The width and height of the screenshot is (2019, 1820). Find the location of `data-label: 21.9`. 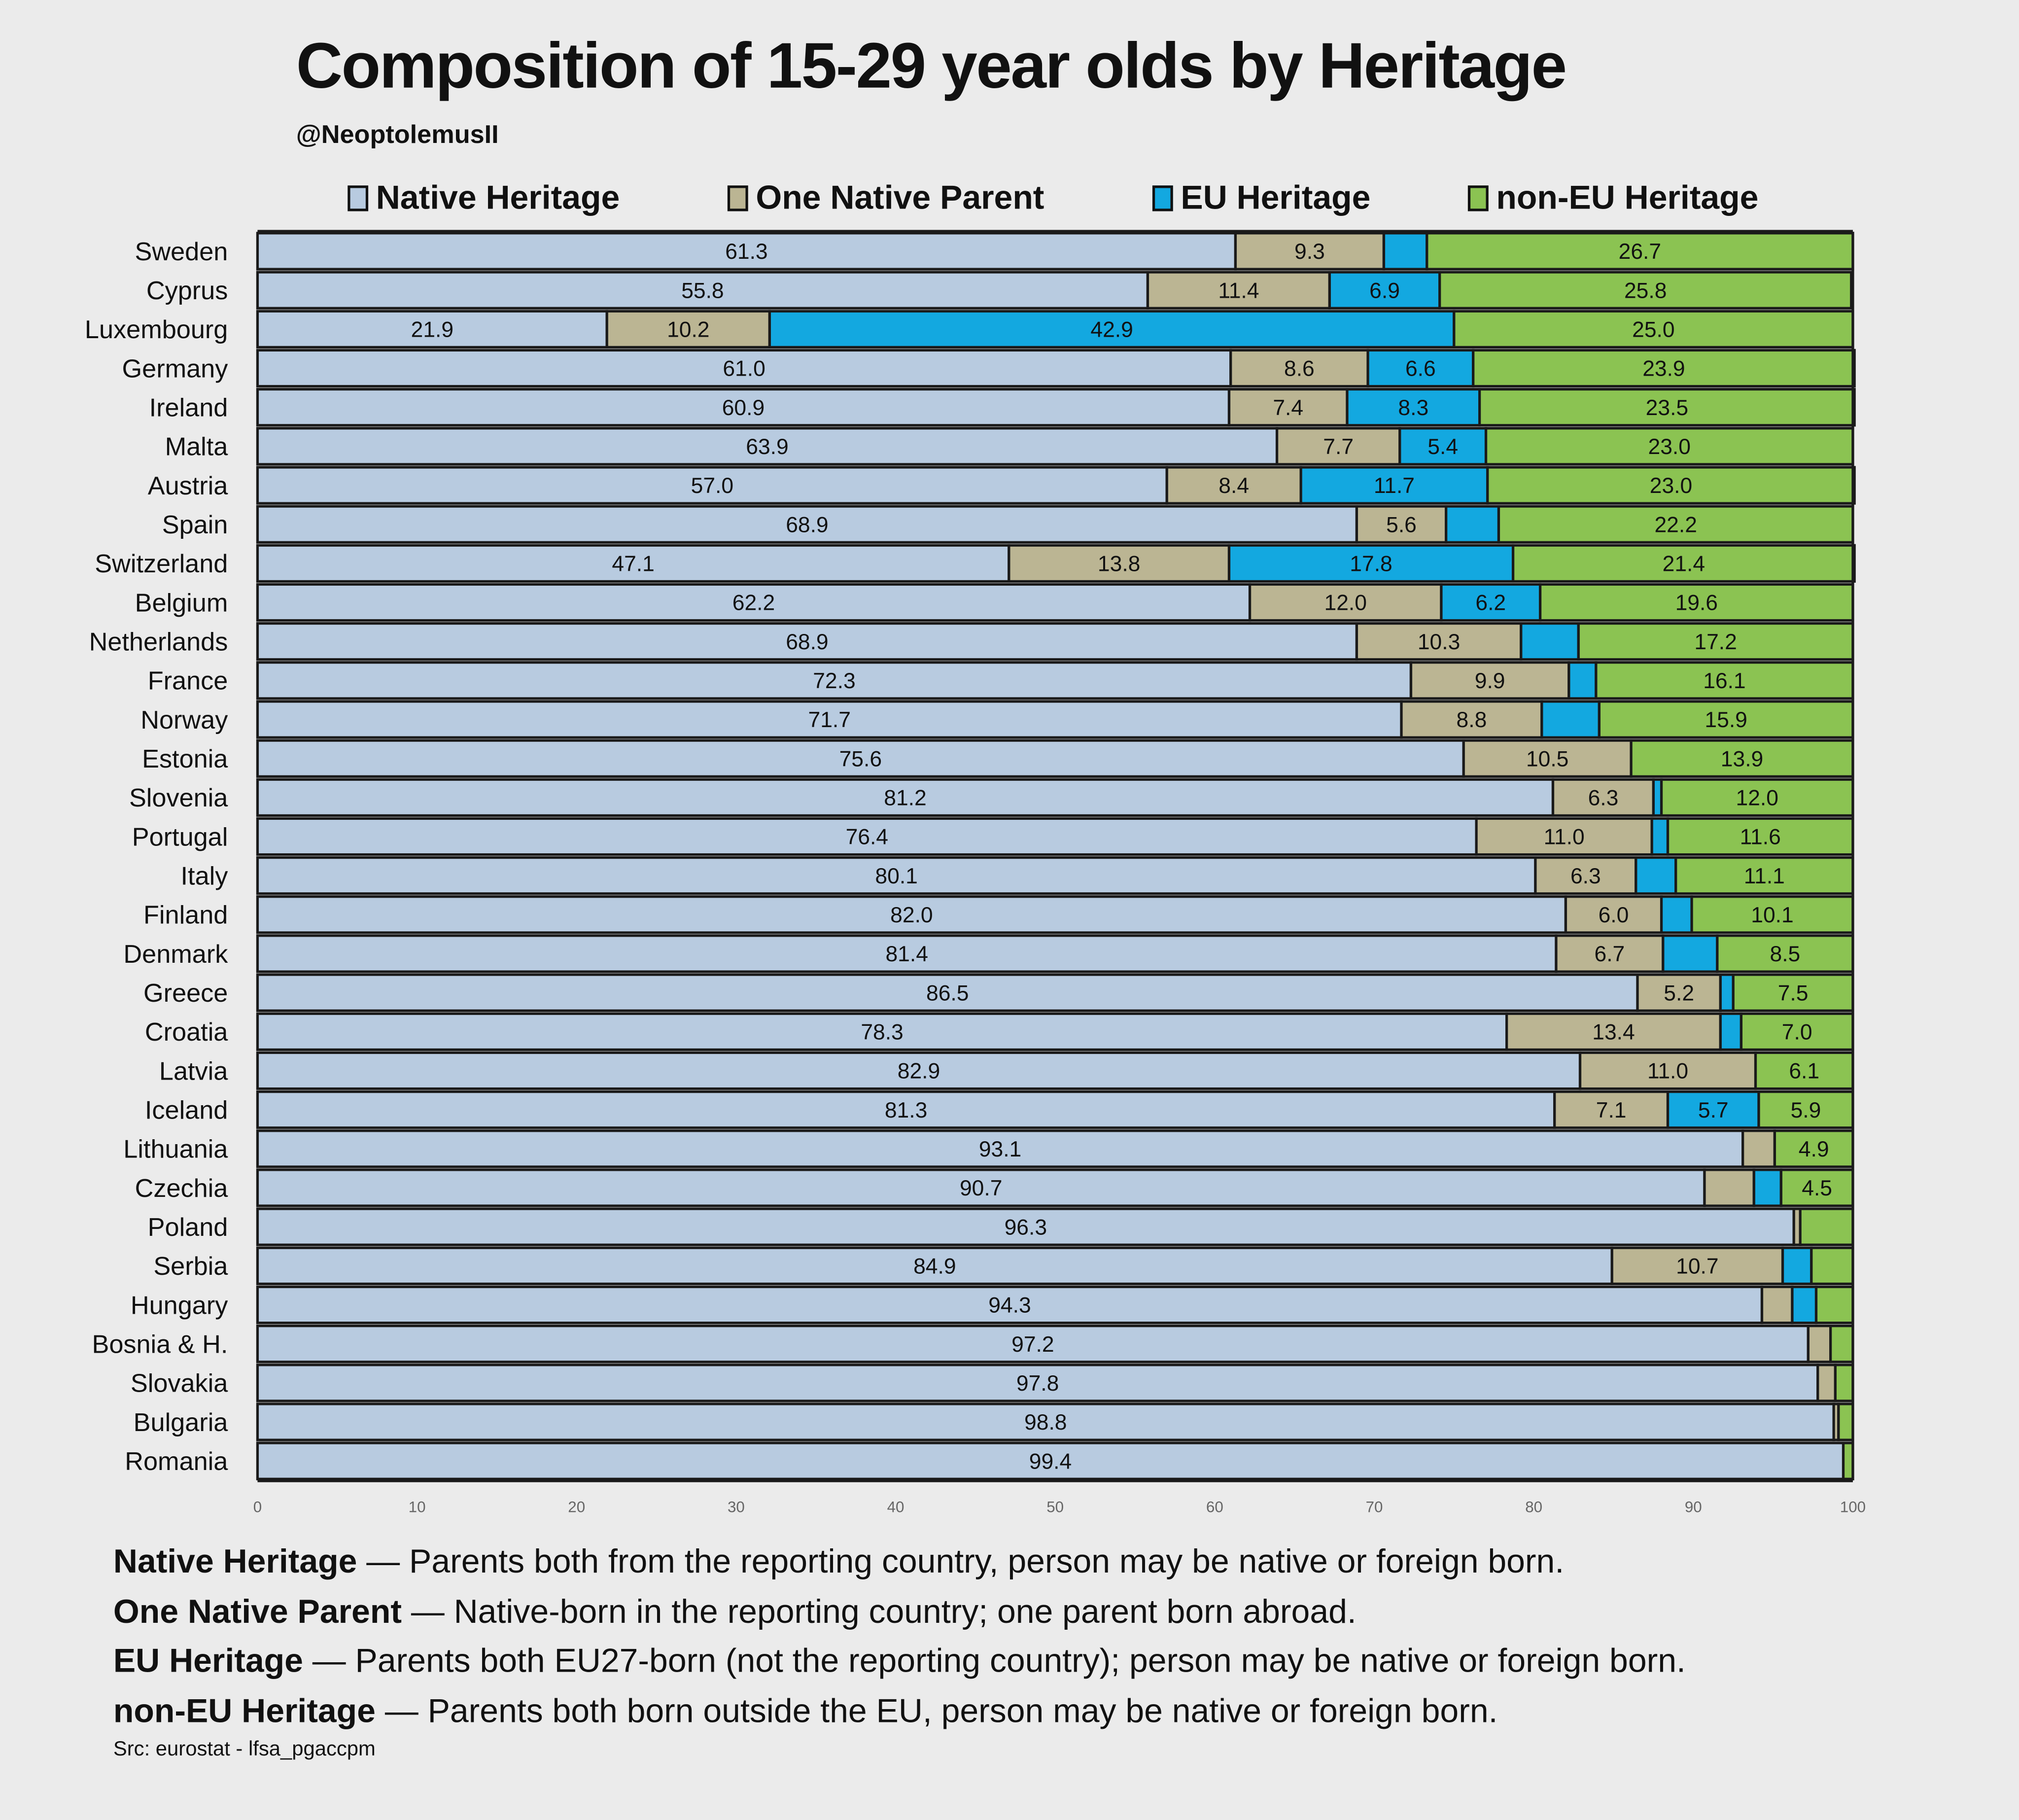

data-label: 21.9 is located at coordinates (432, 330).